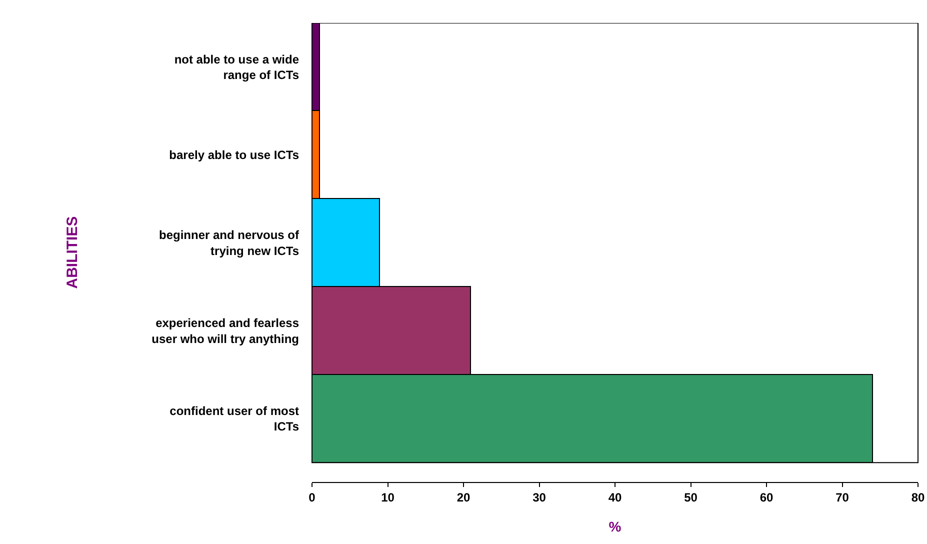  What do you see at coordinates (918, 497) in the screenshot?
I see `x-tick-label: 80` at bounding box center [918, 497].